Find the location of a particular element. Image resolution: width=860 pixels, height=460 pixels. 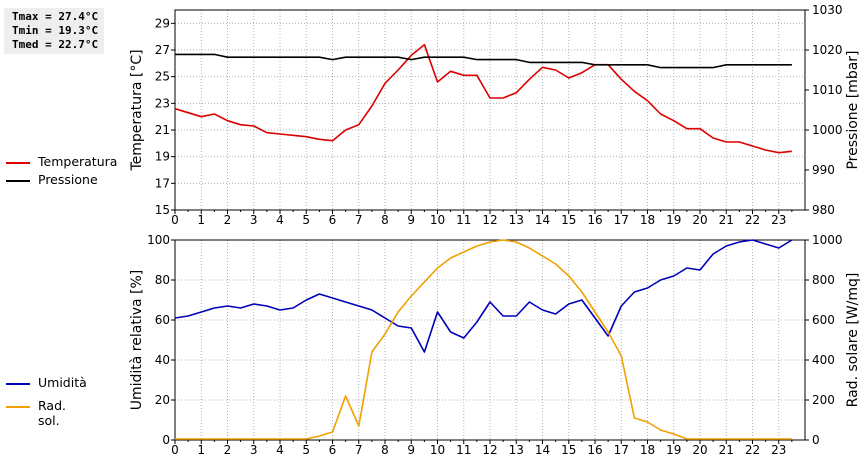

y2-tick-label: 600 is located at coordinates (823, 320).